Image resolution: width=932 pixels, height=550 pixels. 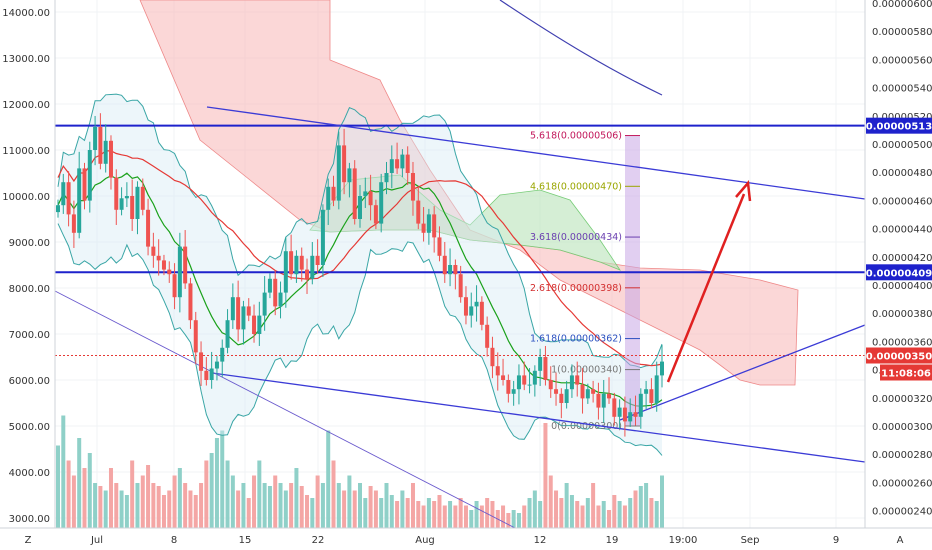 I want to click on x-axis-tick-label: 12, so click(x=540, y=540).